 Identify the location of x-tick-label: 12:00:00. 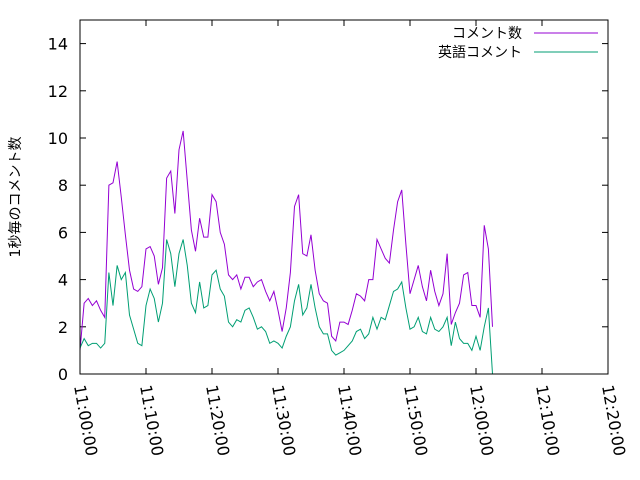
(481, 420).